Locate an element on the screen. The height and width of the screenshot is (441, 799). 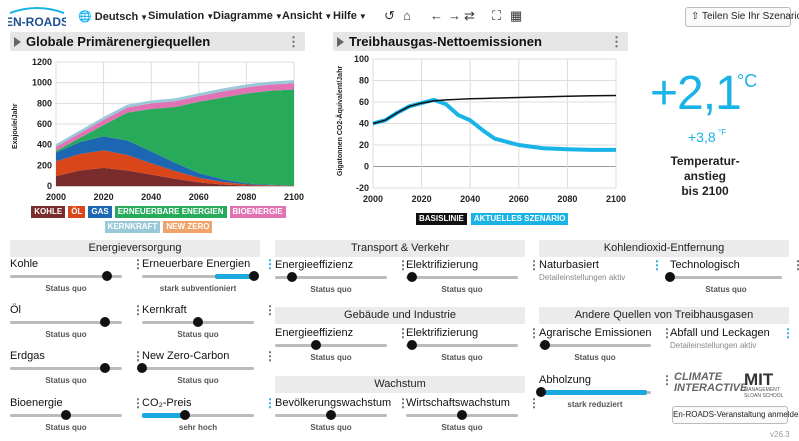
reset-icon: ↺ is located at coordinates (389, 15).